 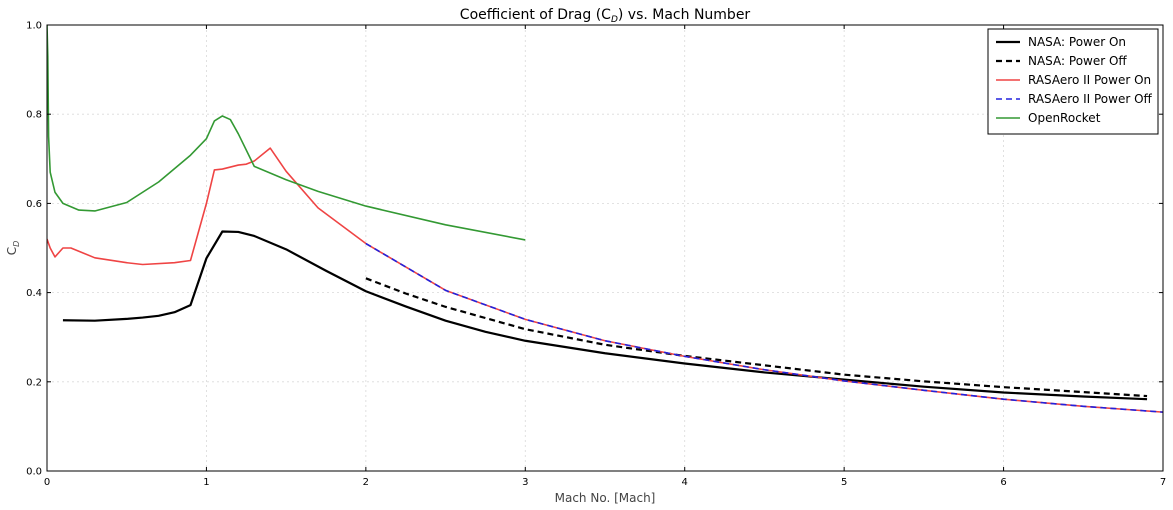 I want to click on x-tick-label: 6, so click(x=1003, y=482).